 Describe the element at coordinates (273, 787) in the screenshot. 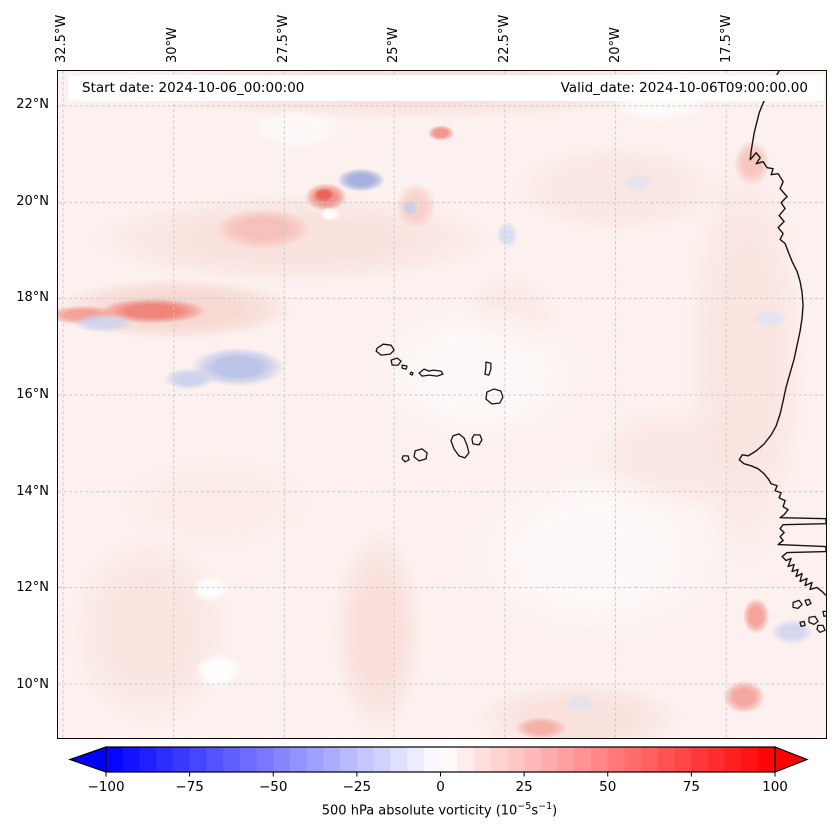

I see `colorbar-tick-label-2: −50` at that location.